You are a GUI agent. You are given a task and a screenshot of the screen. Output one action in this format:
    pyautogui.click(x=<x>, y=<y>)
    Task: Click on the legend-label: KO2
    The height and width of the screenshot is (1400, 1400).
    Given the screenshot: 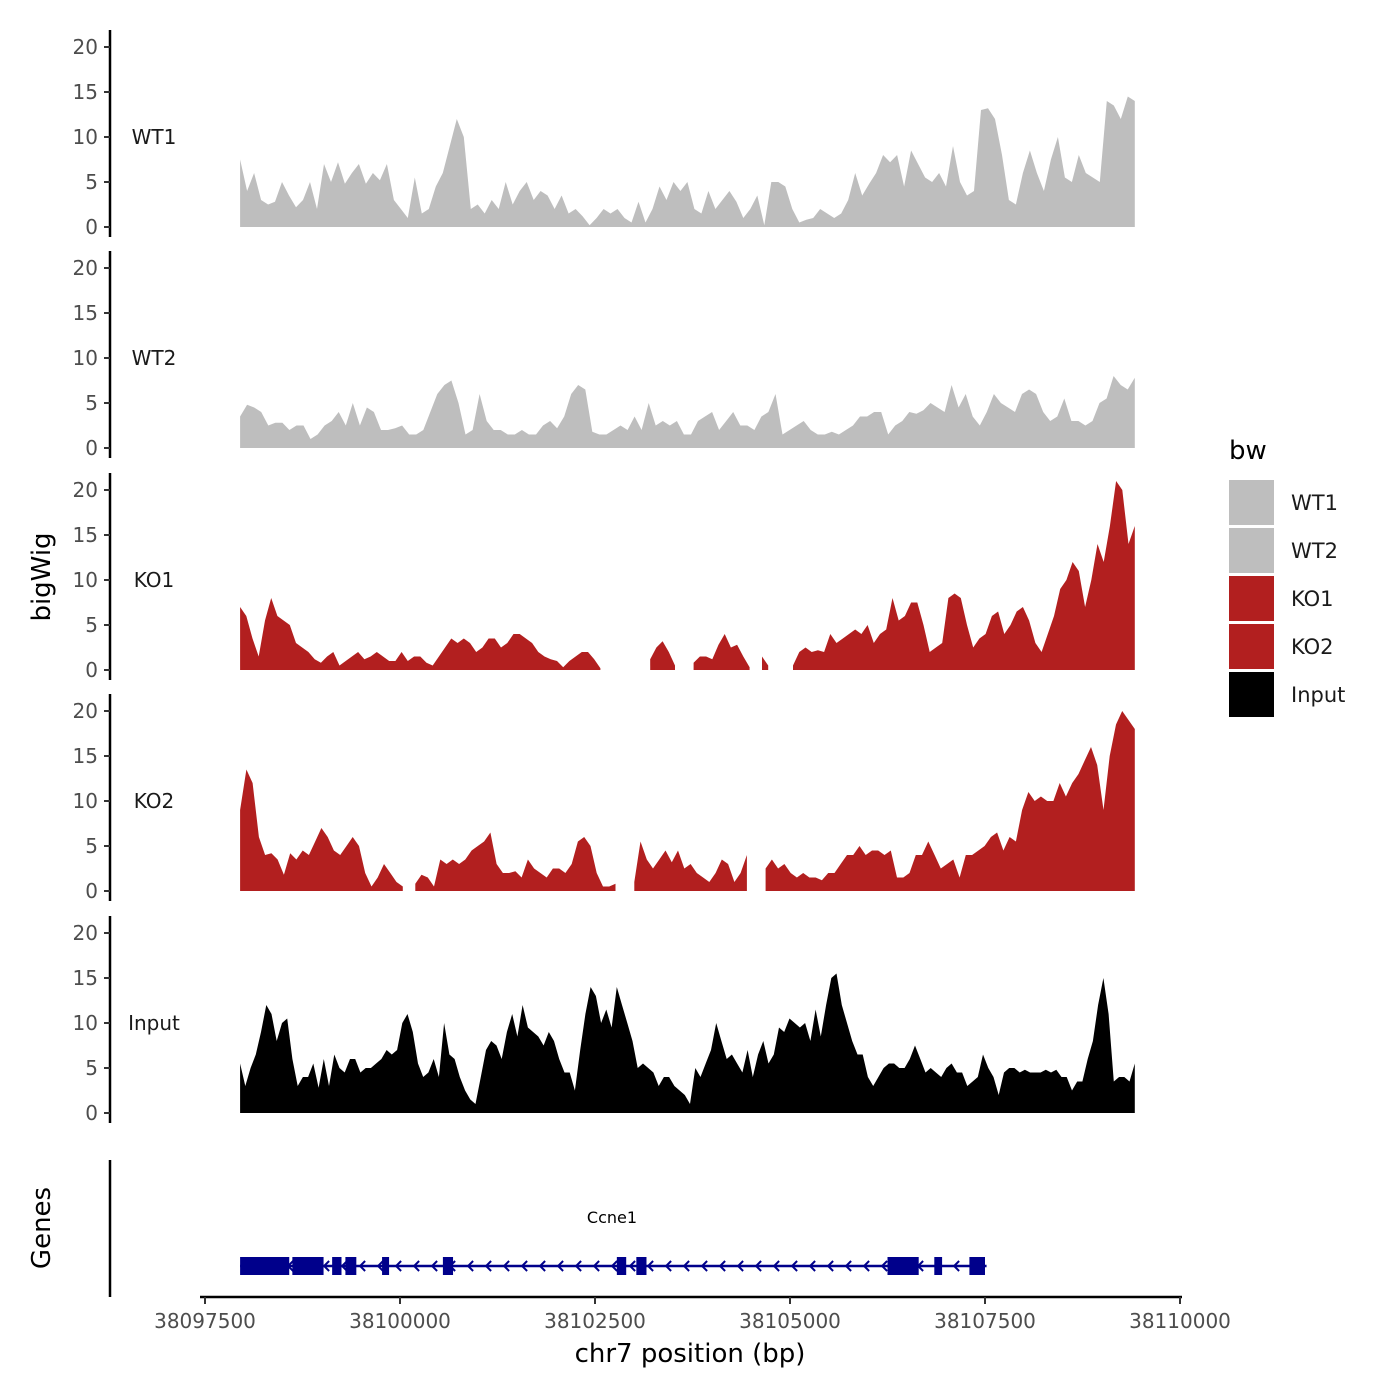 What is the action you would take?
    pyautogui.click(x=1312, y=647)
    